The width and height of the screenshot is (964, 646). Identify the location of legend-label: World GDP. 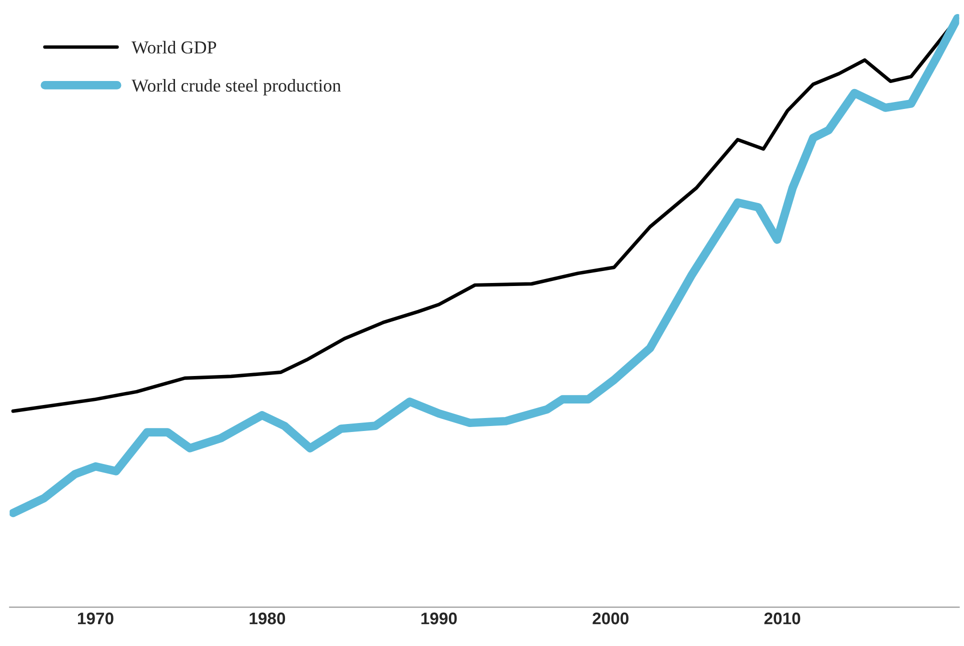
(174, 47).